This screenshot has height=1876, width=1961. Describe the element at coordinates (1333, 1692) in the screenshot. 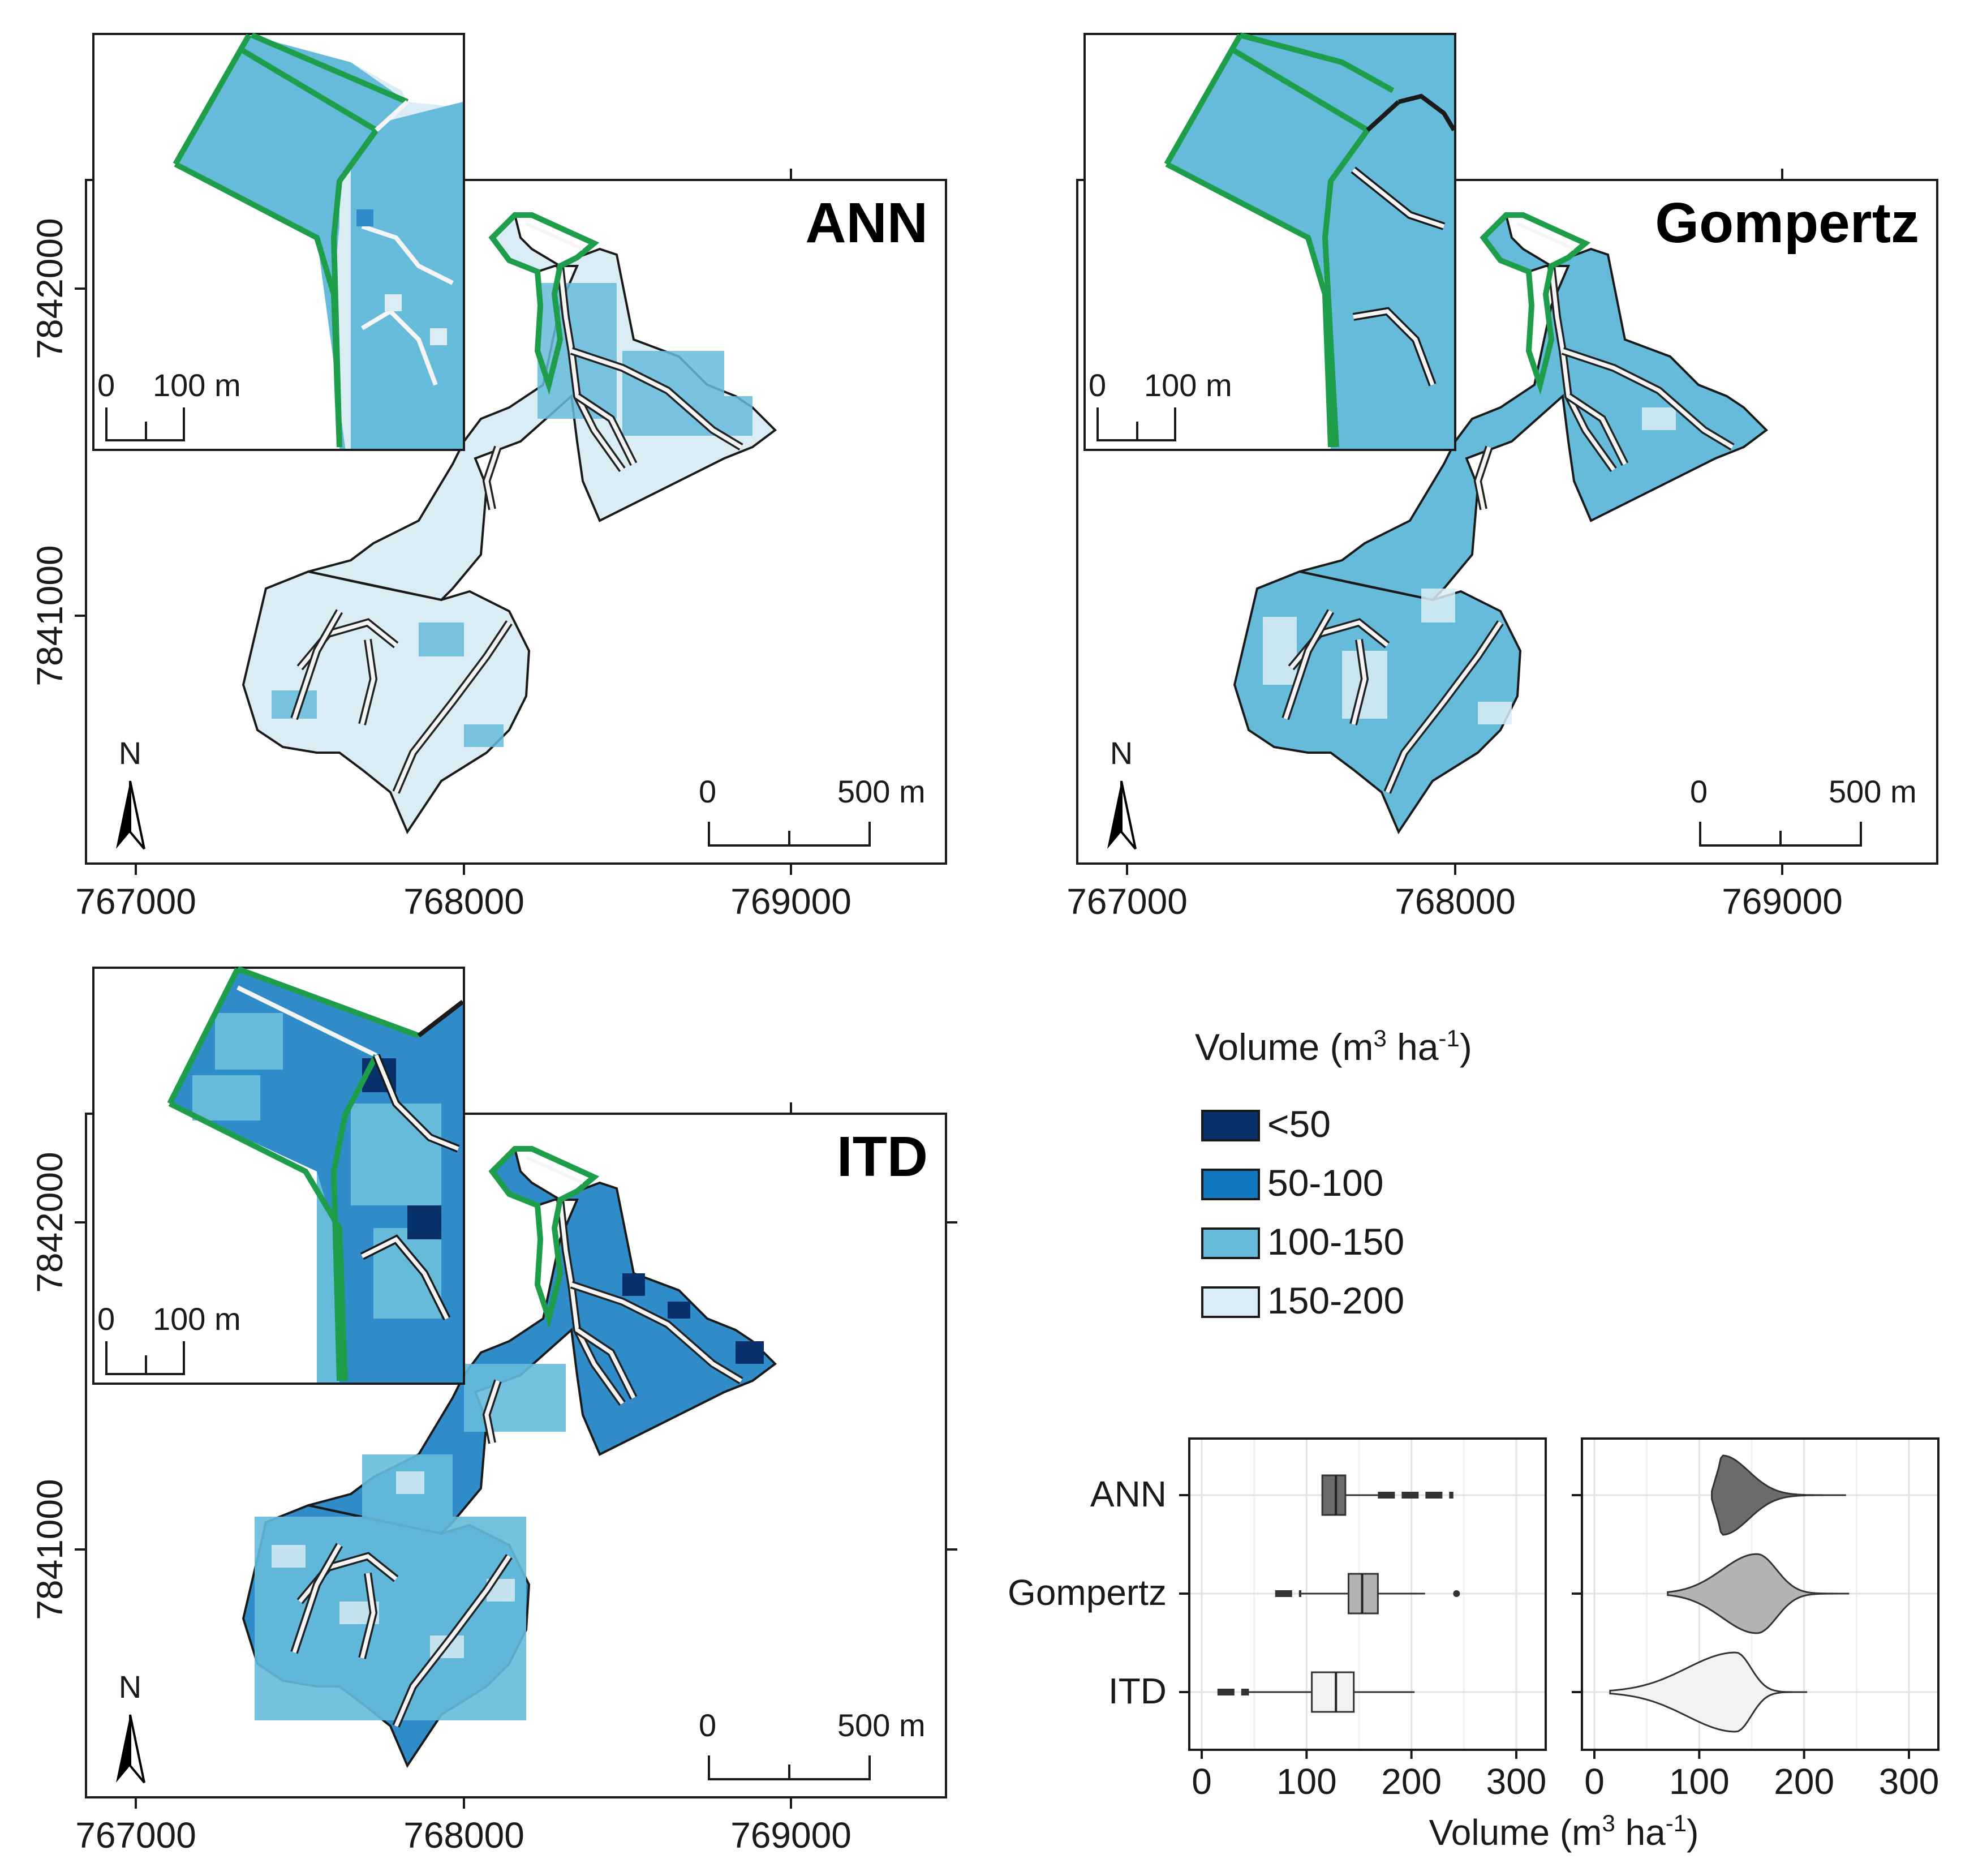

I see `box-itd` at that location.